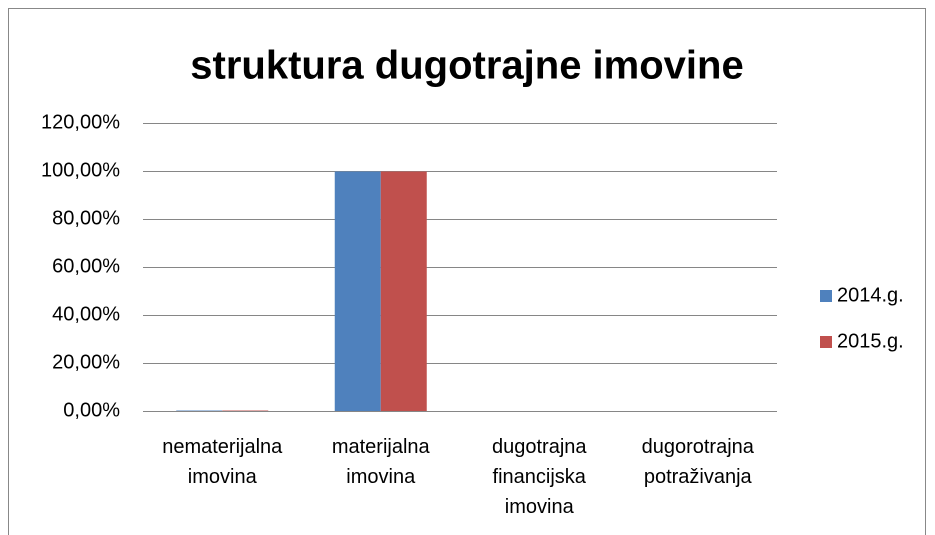 This screenshot has height=535, width=935. Describe the element at coordinates (381, 462) in the screenshot. I see `x-tick-label: materijalna imovina` at that location.